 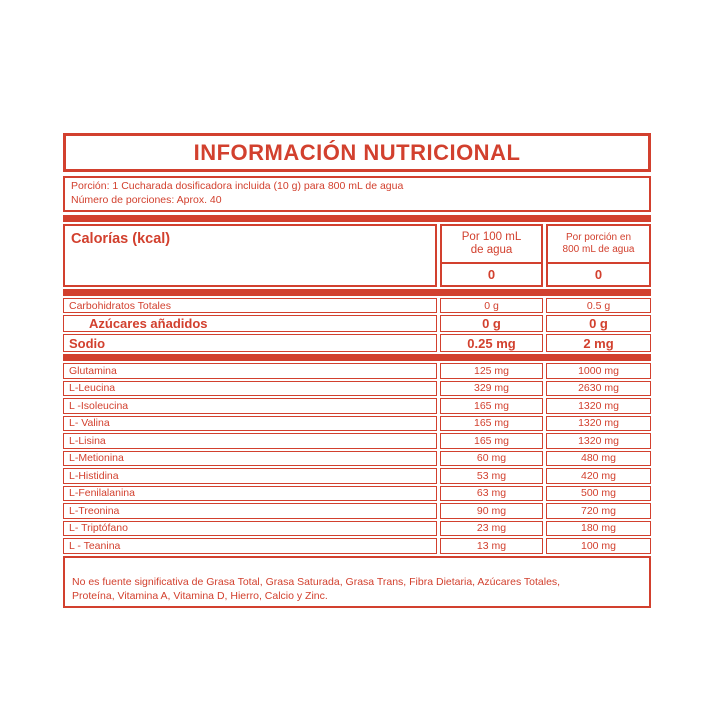 What do you see at coordinates (598, 305) in the screenshot?
I see `macro-value-per-serving: 0.5 g` at bounding box center [598, 305].